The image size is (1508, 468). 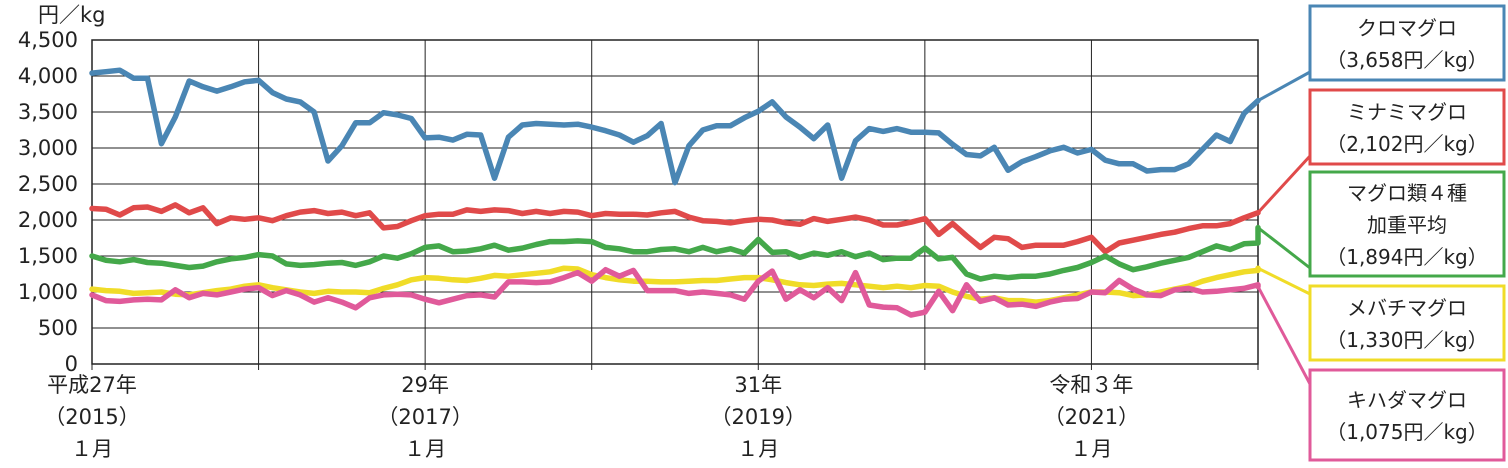 What do you see at coordinates (1407, 60) in the screenshot?
I see `legend-label: （3,658円／kg）` at bounding box center [1407, 60].